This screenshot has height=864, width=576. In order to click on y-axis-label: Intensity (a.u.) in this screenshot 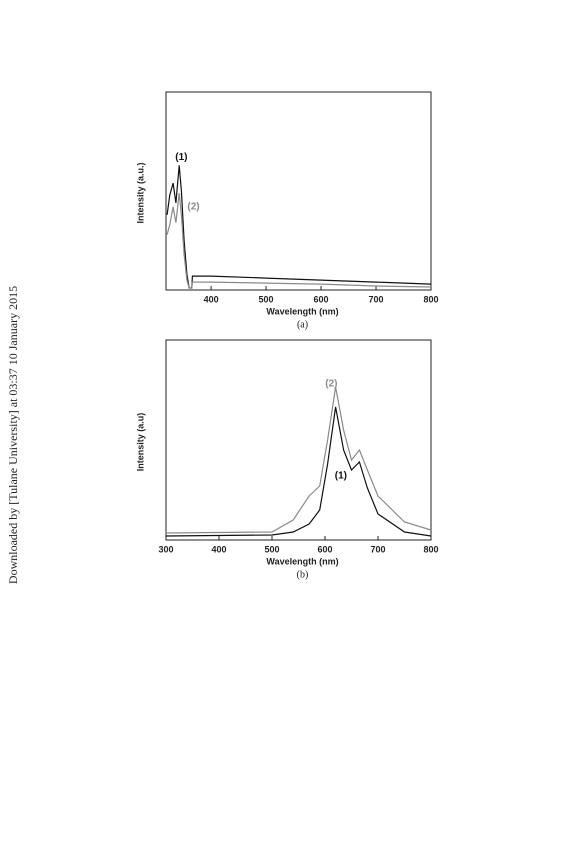, I will do `click(140, 192)`.